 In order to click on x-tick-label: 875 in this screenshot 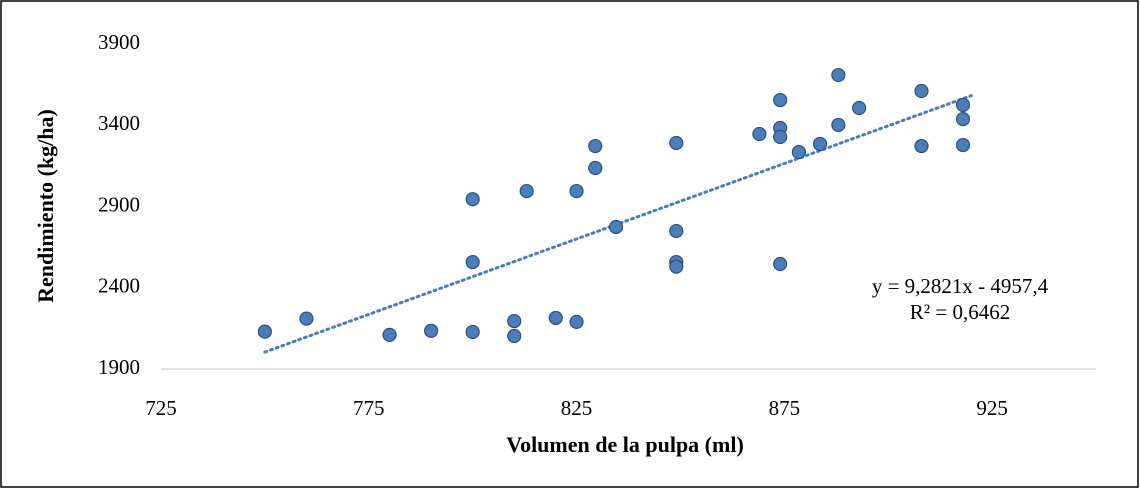, I will do `click(785, 408)`.